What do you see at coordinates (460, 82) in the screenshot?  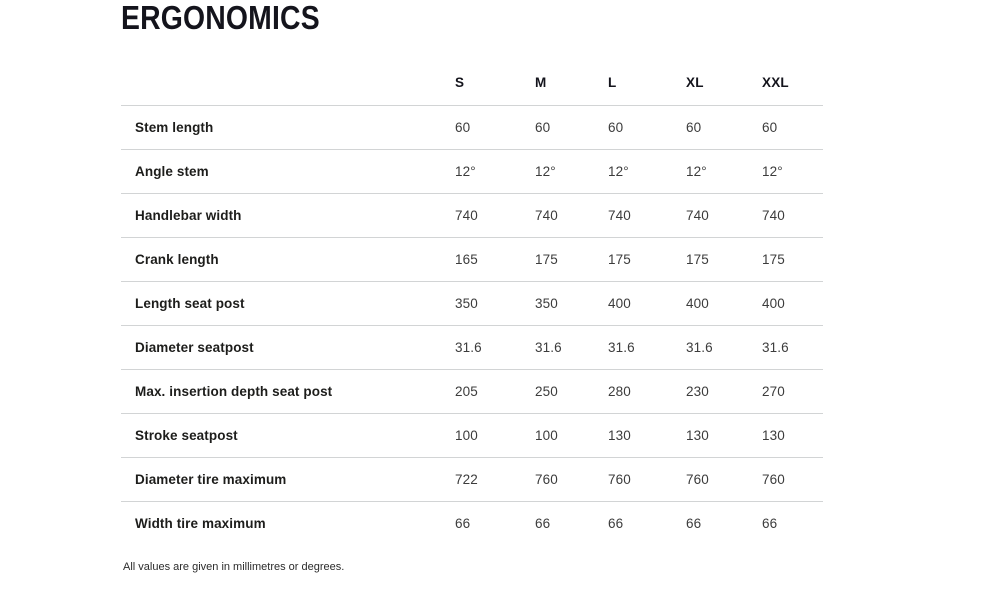 I see `size-header-s: S` at bounding box center [460, 82].